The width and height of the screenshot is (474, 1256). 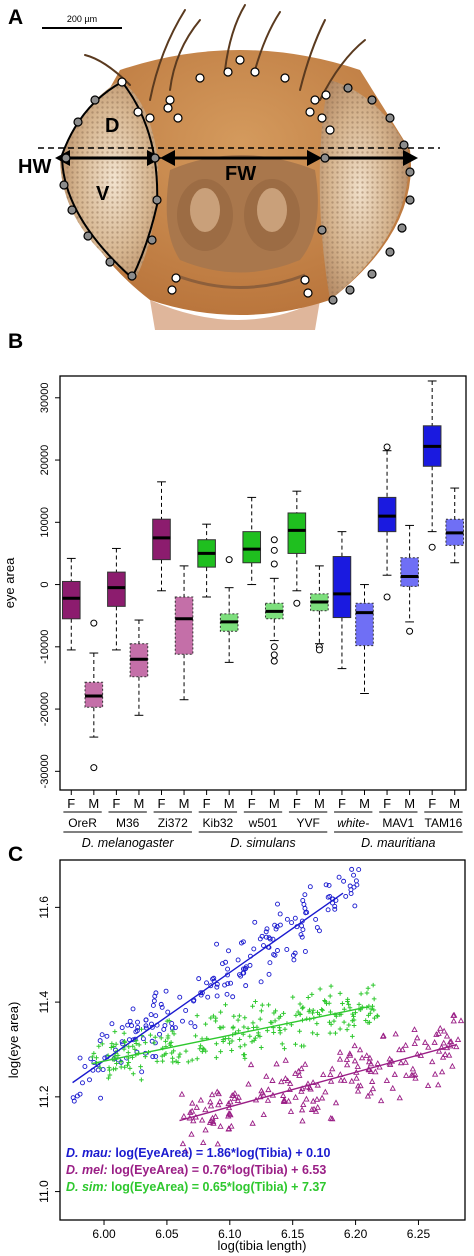 I want to click on x-axis-label: log(tibia length), so click(x=262, y=1245).